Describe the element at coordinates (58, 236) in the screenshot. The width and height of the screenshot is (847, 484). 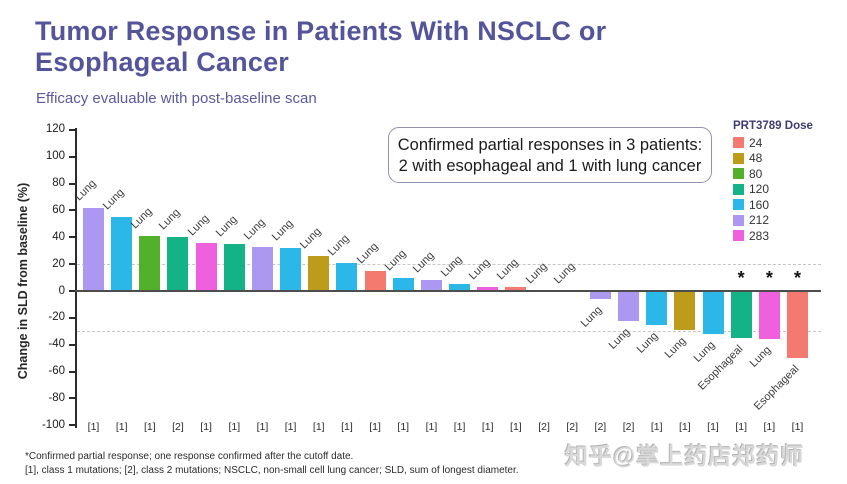
I see `y-tick-label: 40` at that location.